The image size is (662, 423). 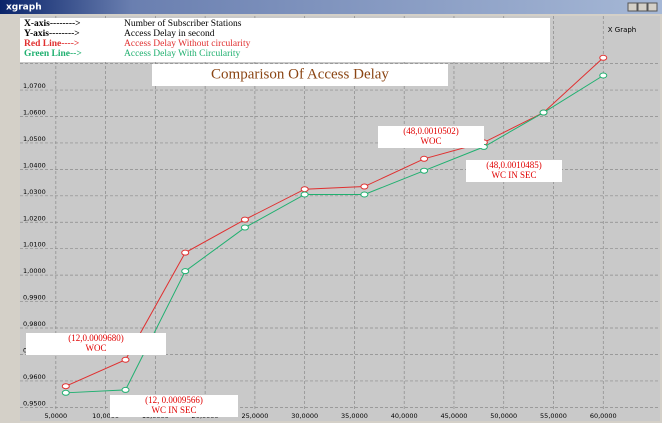 What do you see at coordinates (652, 7) in the screenshot?
I see `close-button` at bounding box center [652, 7].